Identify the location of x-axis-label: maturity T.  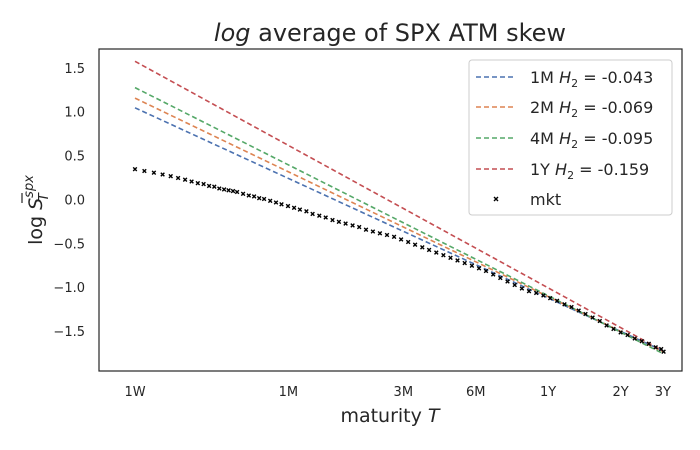
(390, 416).